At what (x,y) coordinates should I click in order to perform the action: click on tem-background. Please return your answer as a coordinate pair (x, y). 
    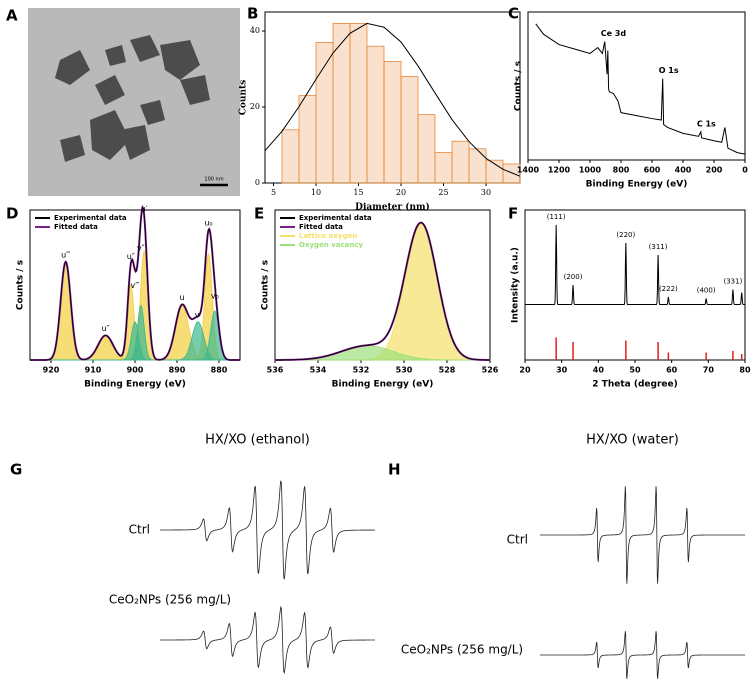
    Looking at the image, I should click on (134, 102).